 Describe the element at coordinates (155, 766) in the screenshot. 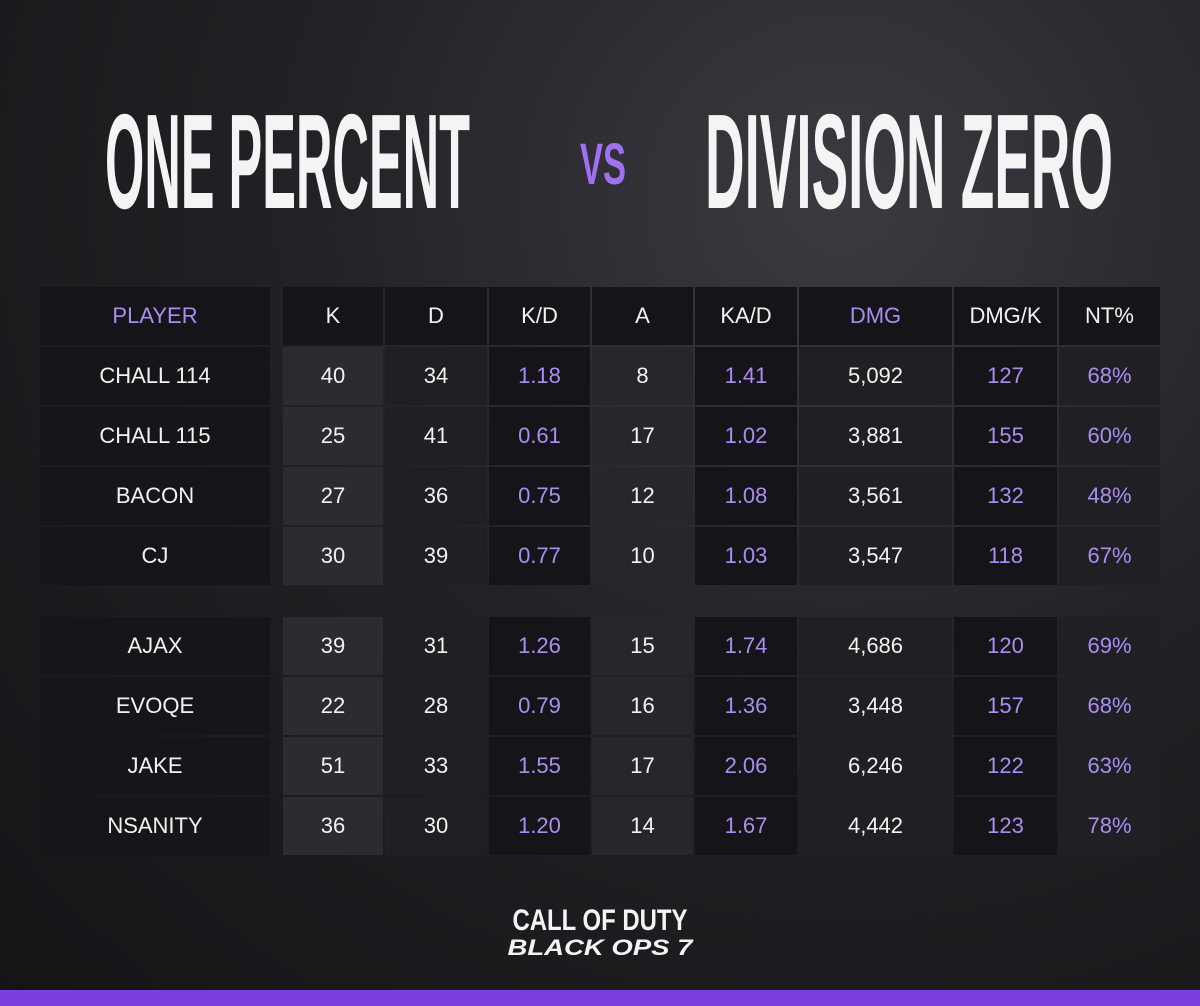

I see `player-name: JAKE` at that location.